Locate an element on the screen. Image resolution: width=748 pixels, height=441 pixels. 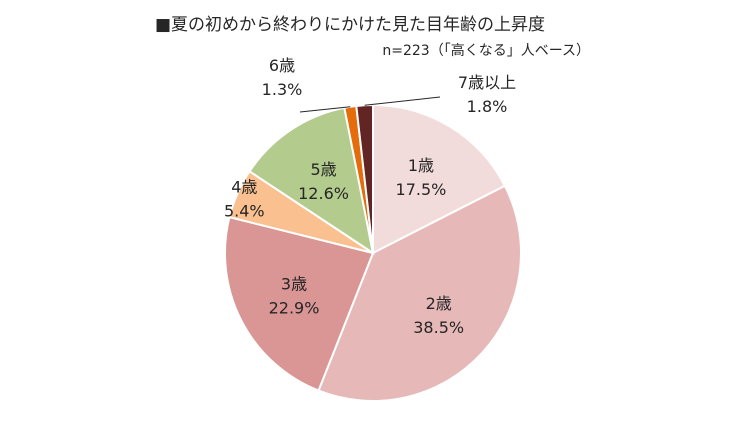
slice-value-5: 12.6% is located at coordinates (323, 193).